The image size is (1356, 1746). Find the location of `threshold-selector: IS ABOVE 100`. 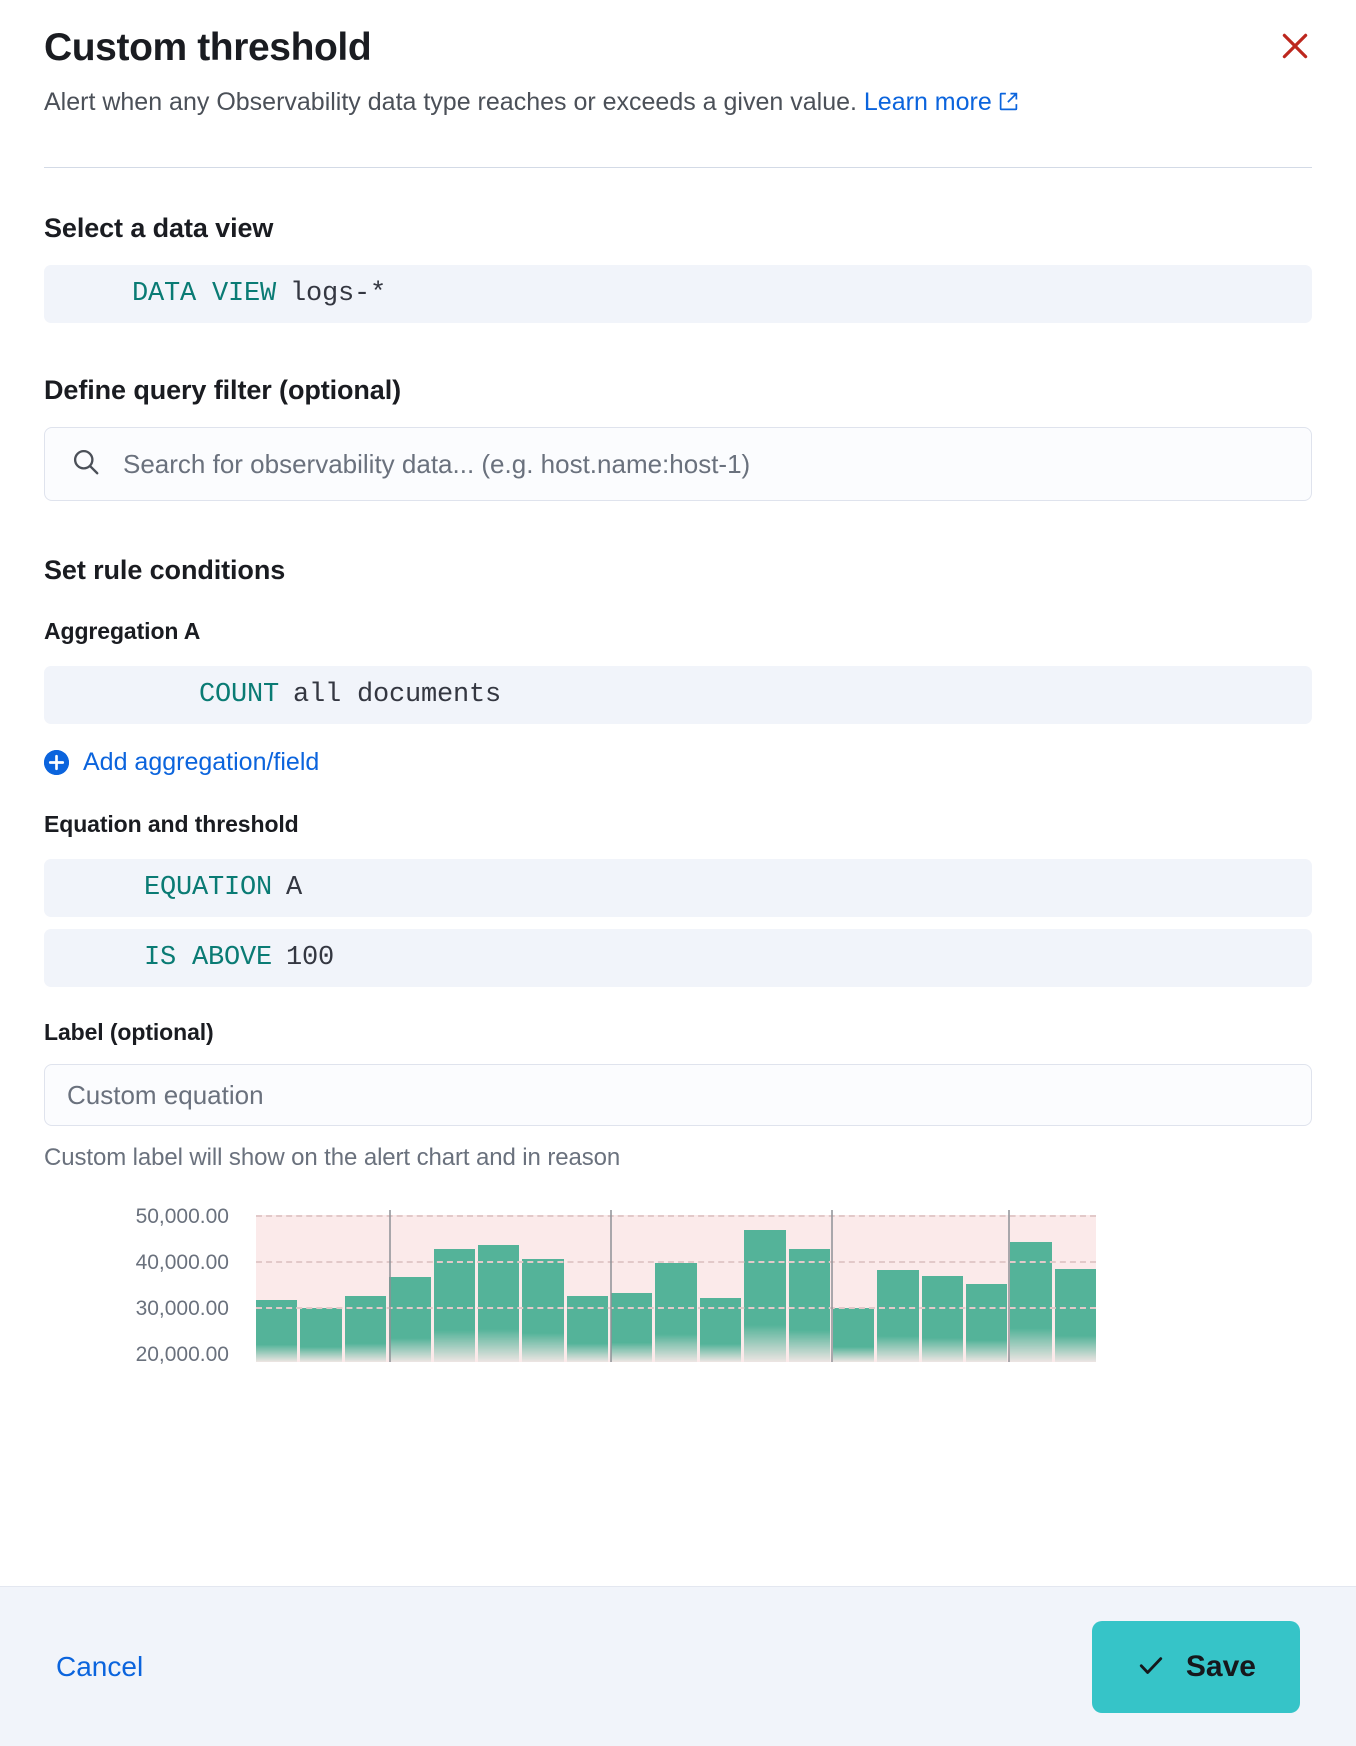

threshold-selector: IS ABOVE 100 is located at coordinates (678, 958).